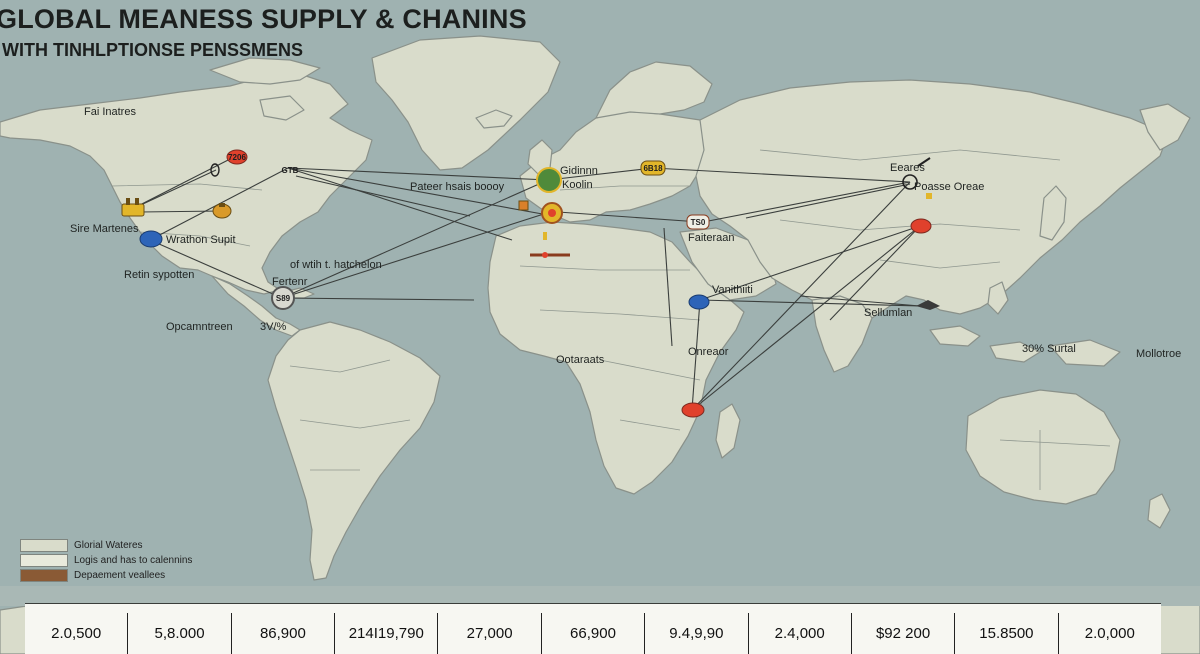 This screenshot has width=1200, height=654. I want to click on arctic-islands, so click(265, 71).